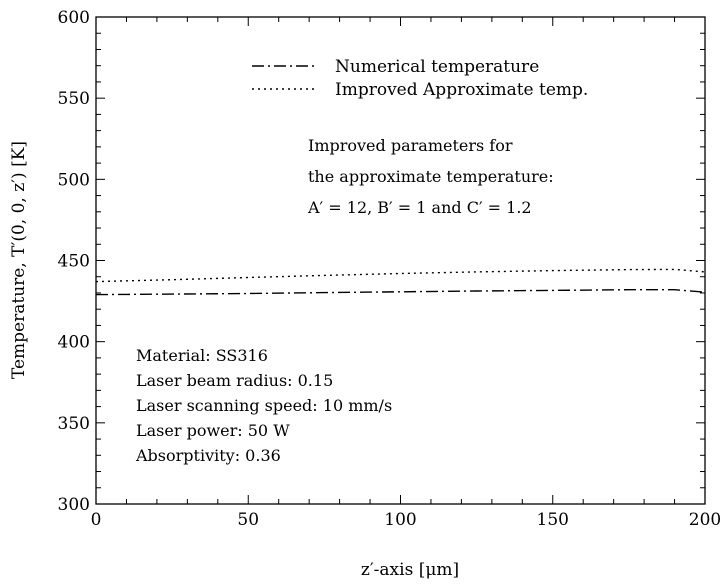 Image resolution: width=723 pixels, height=585 pixels. I want to click on material-line-5: Absorptivity: 0.36, so click(208, 455).